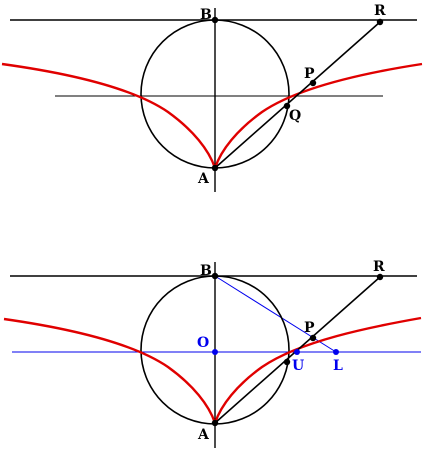  I want to click on label-L: L, so click(338, 366).